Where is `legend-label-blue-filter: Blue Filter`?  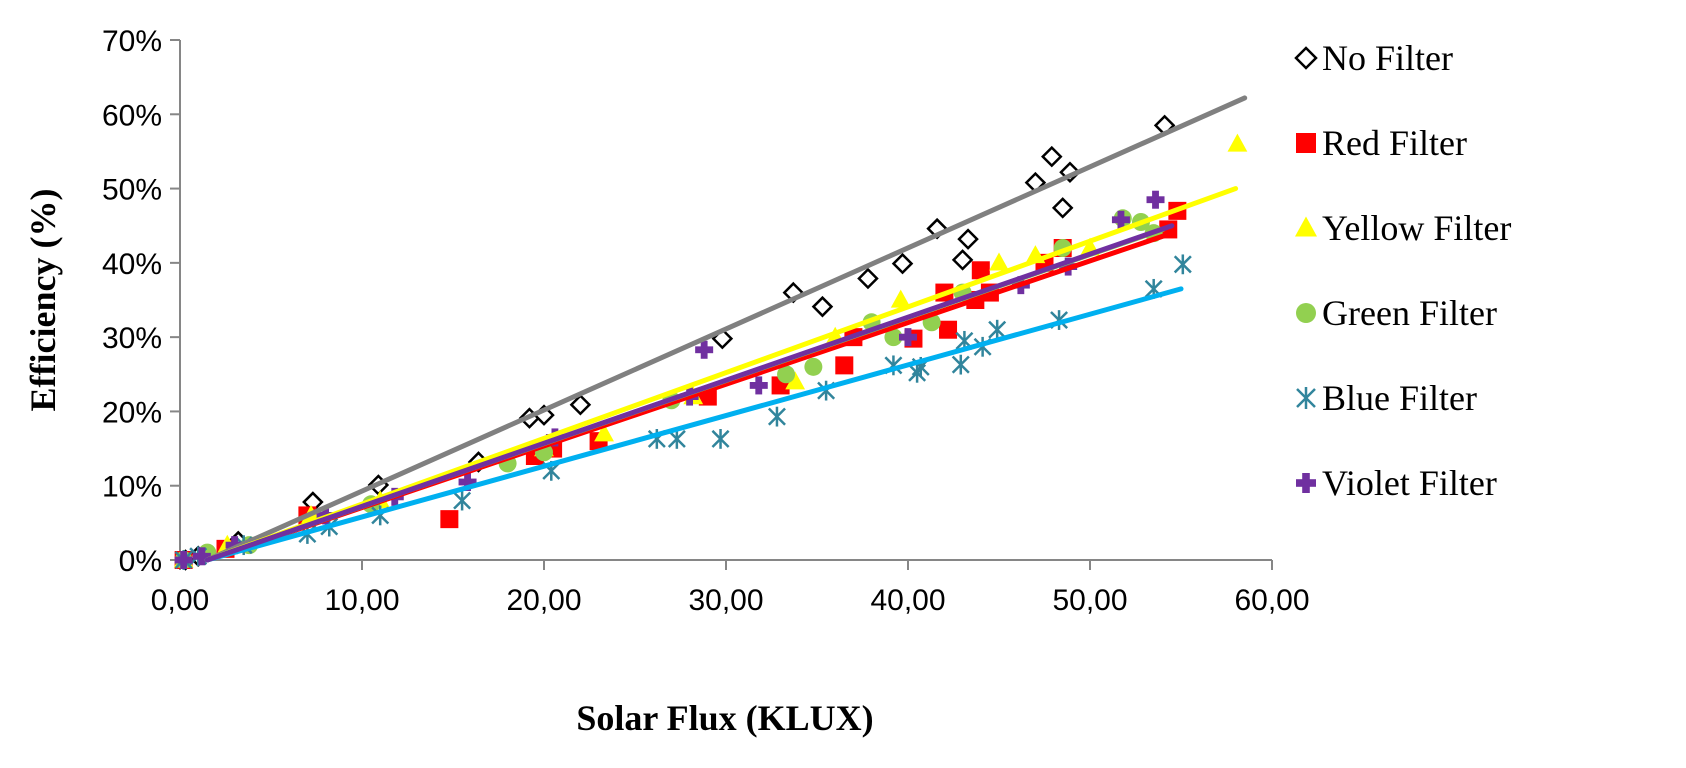 legend-label-blue-filter: Blue Filter is located at coordinates (1399, 398).